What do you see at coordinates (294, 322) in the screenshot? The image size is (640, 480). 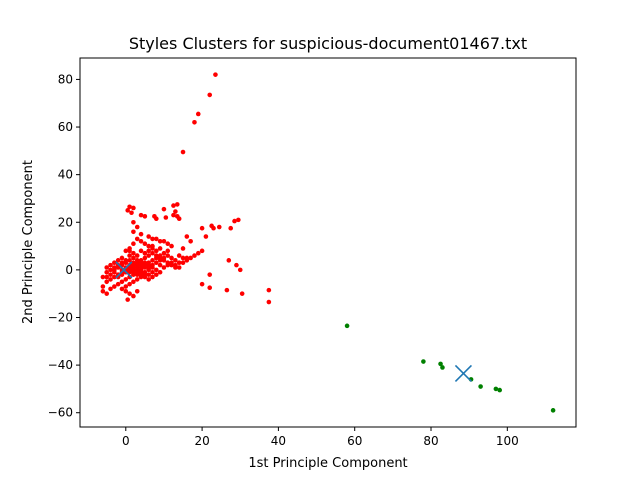 I see `centroid-layer` at bounding box center [294, 322].